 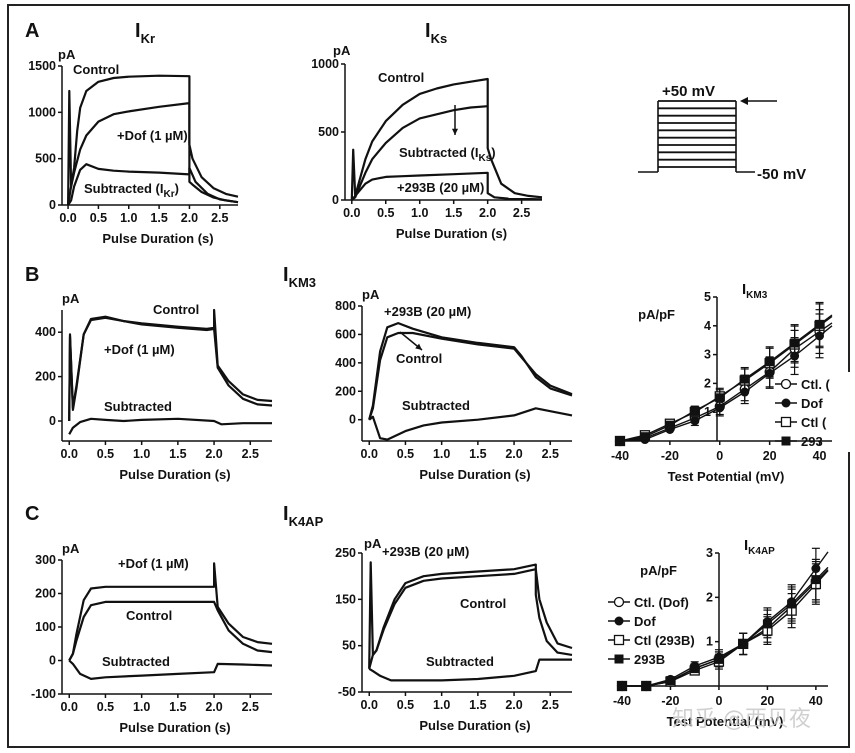 I want to click on x-tick-label: 0, so click(x=719, y=456).